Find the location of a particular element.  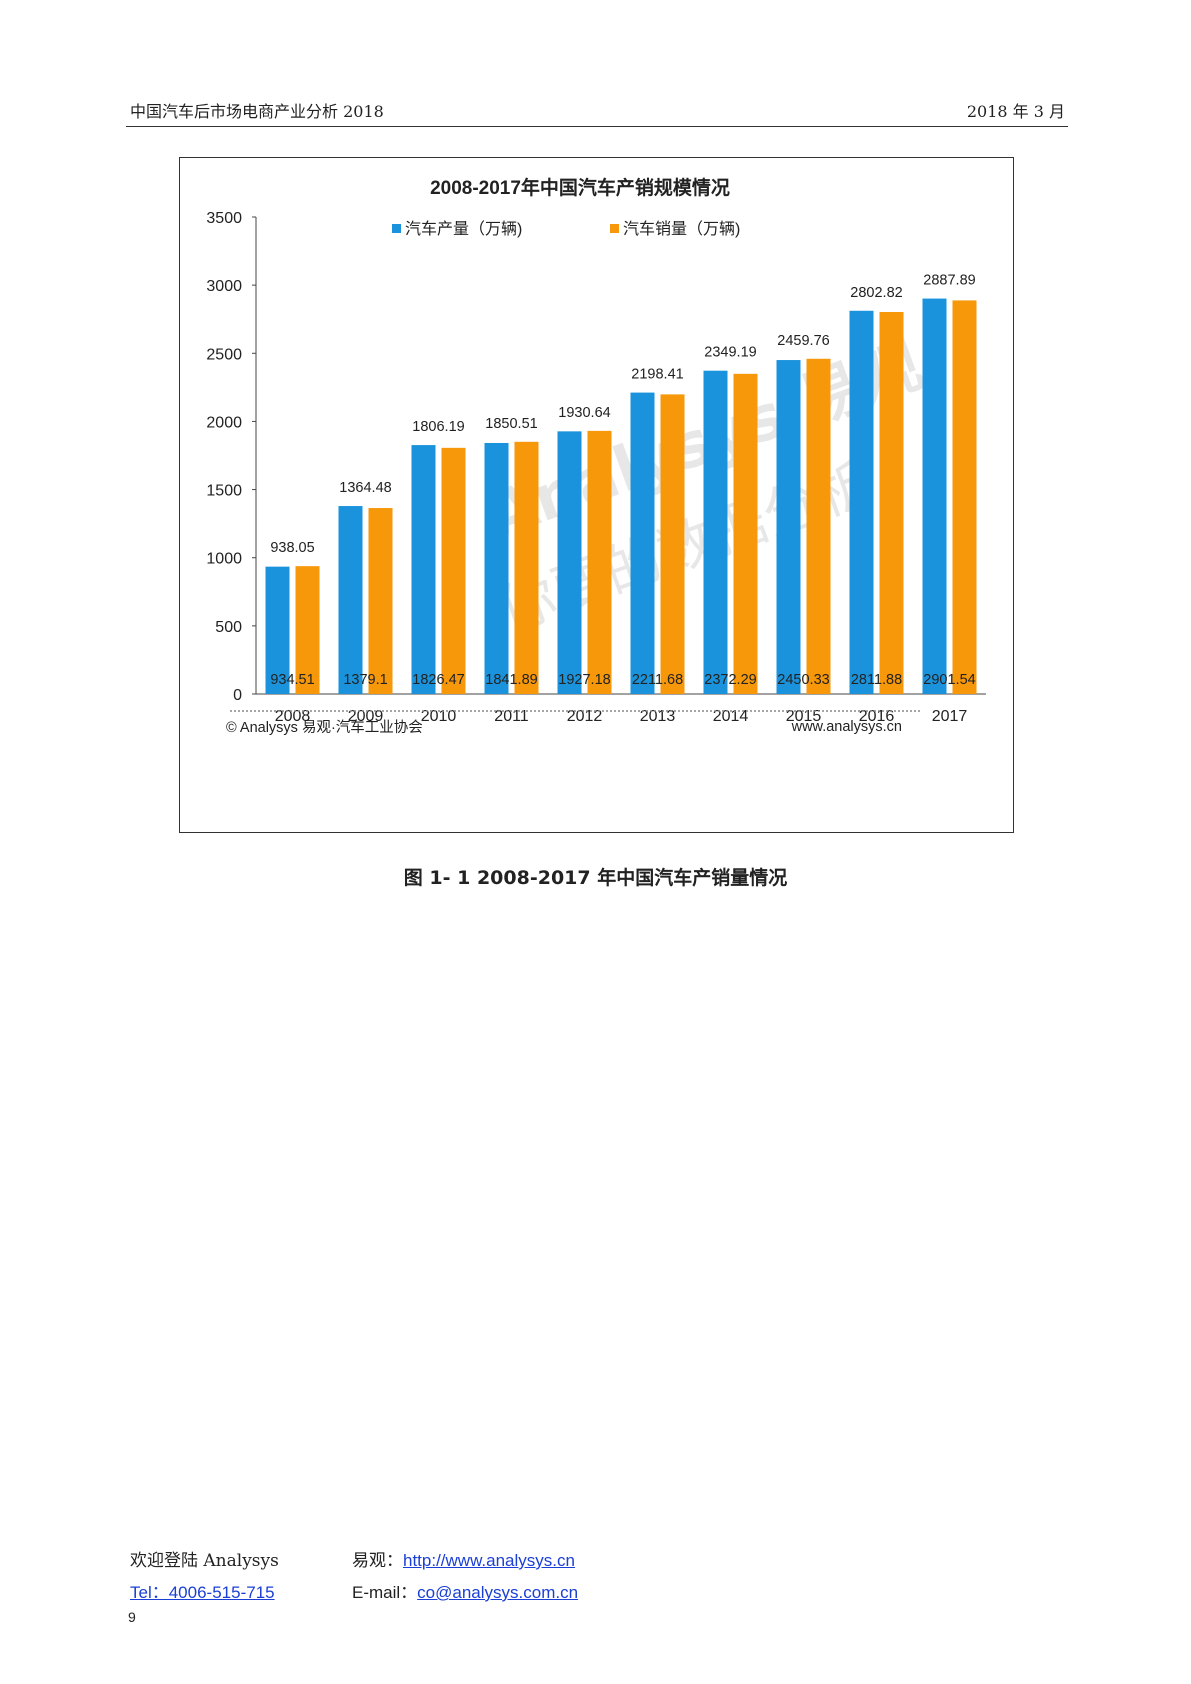

y-tick-label: 3000 is located at coordinates (224, 286).